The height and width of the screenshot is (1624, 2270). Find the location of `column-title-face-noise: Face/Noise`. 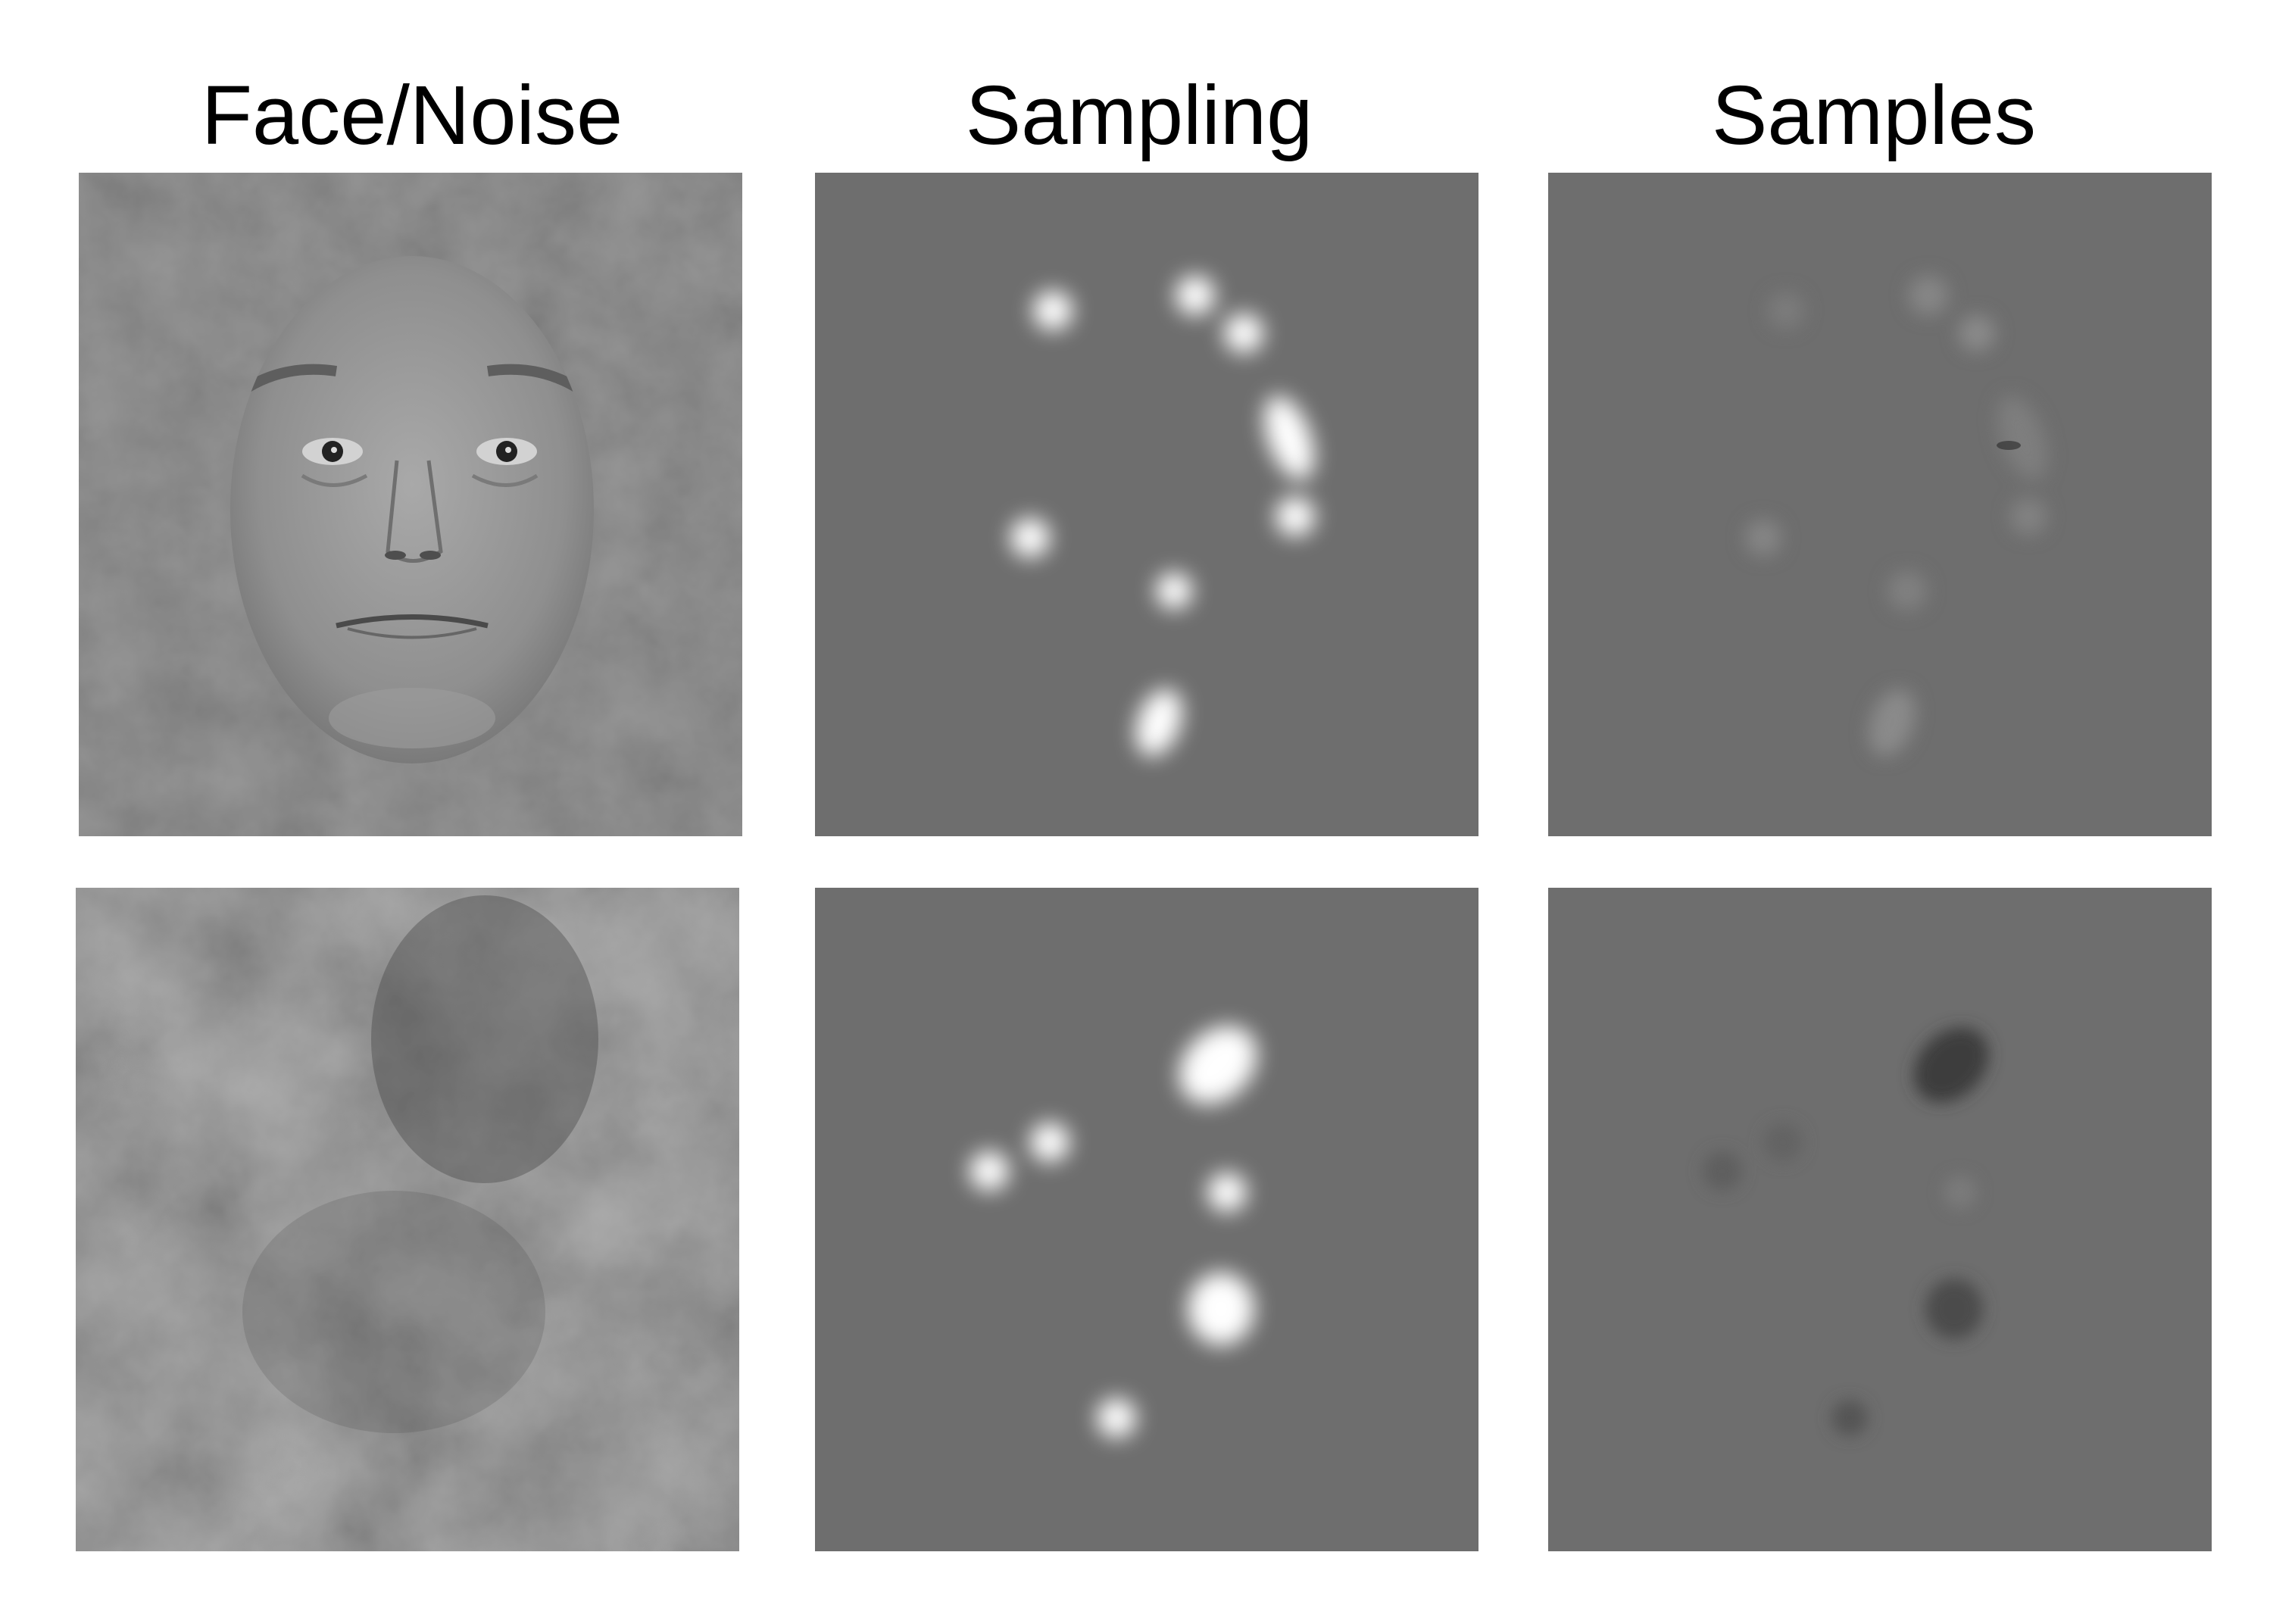

column-title-face-noise: Face/Noise is located at coordinates (412, 115).